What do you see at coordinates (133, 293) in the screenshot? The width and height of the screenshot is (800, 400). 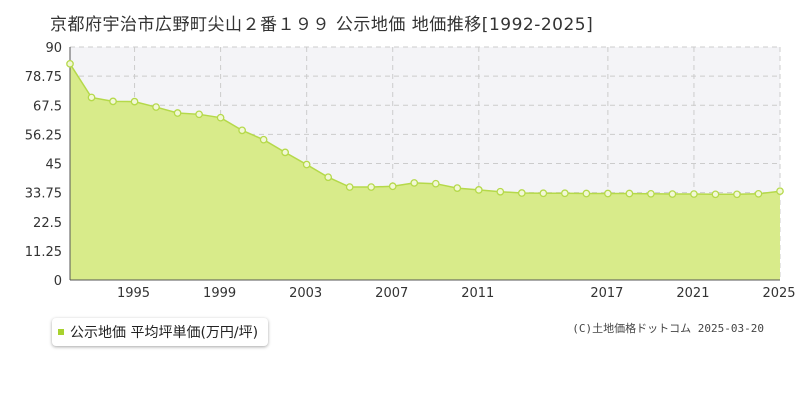 I see `x-tick-label: 1995` at bounding box center [133, 293].